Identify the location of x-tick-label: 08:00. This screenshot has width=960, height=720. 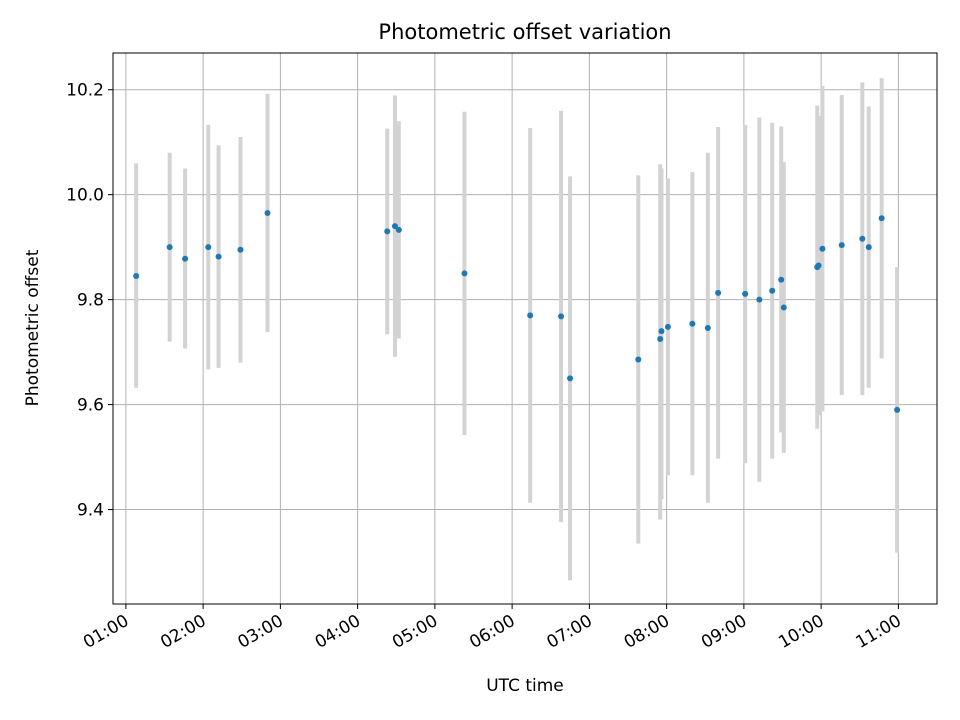
(647, 632).